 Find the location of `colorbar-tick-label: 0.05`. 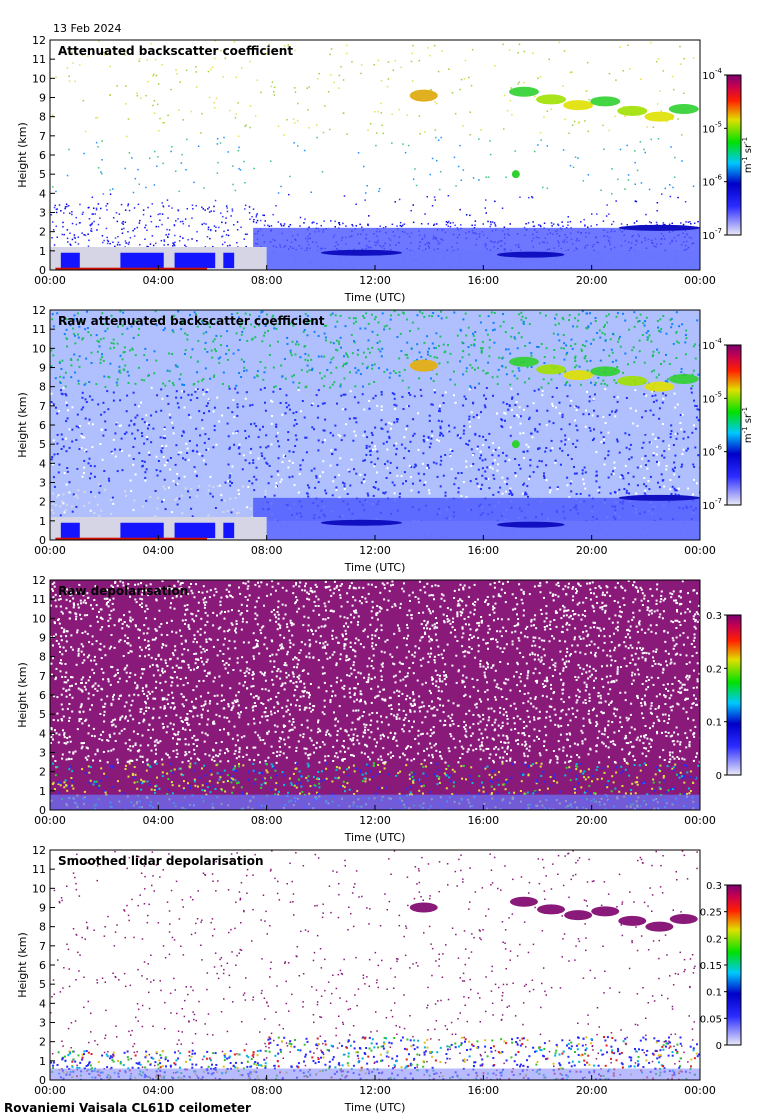

colorbar-tick-label: 0.05 is located at coordinates (711, 1019).